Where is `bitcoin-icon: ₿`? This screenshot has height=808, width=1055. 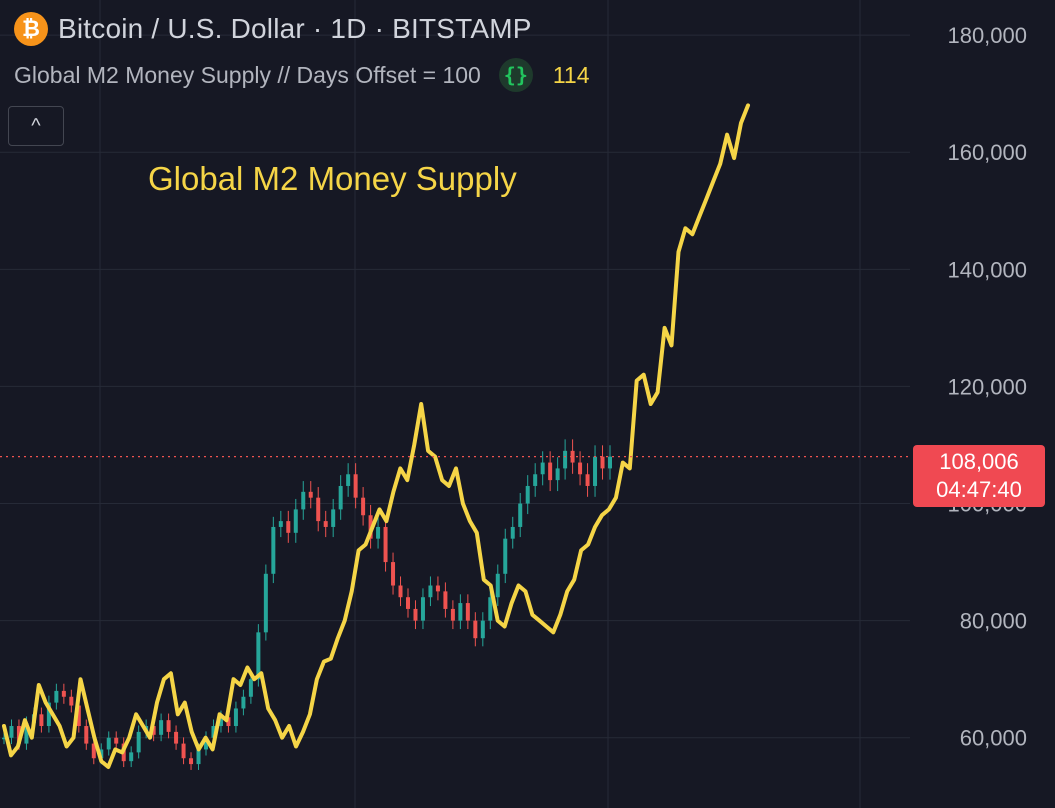 bitcoin-icon: ₿ is located at coordinates (31, 29).